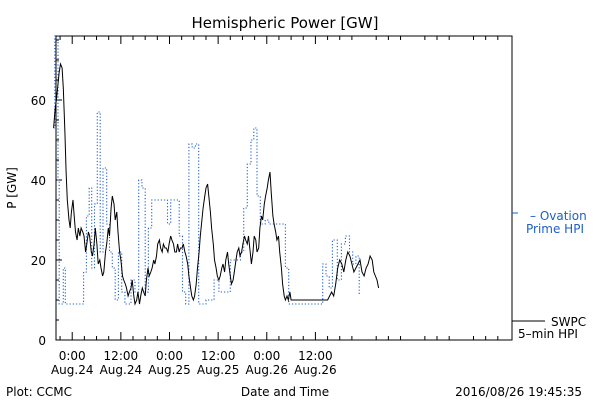  Describe the element at coordinates (39, 392) in the screenshot. I see `footer-source: Plot: CCMC` at that location.